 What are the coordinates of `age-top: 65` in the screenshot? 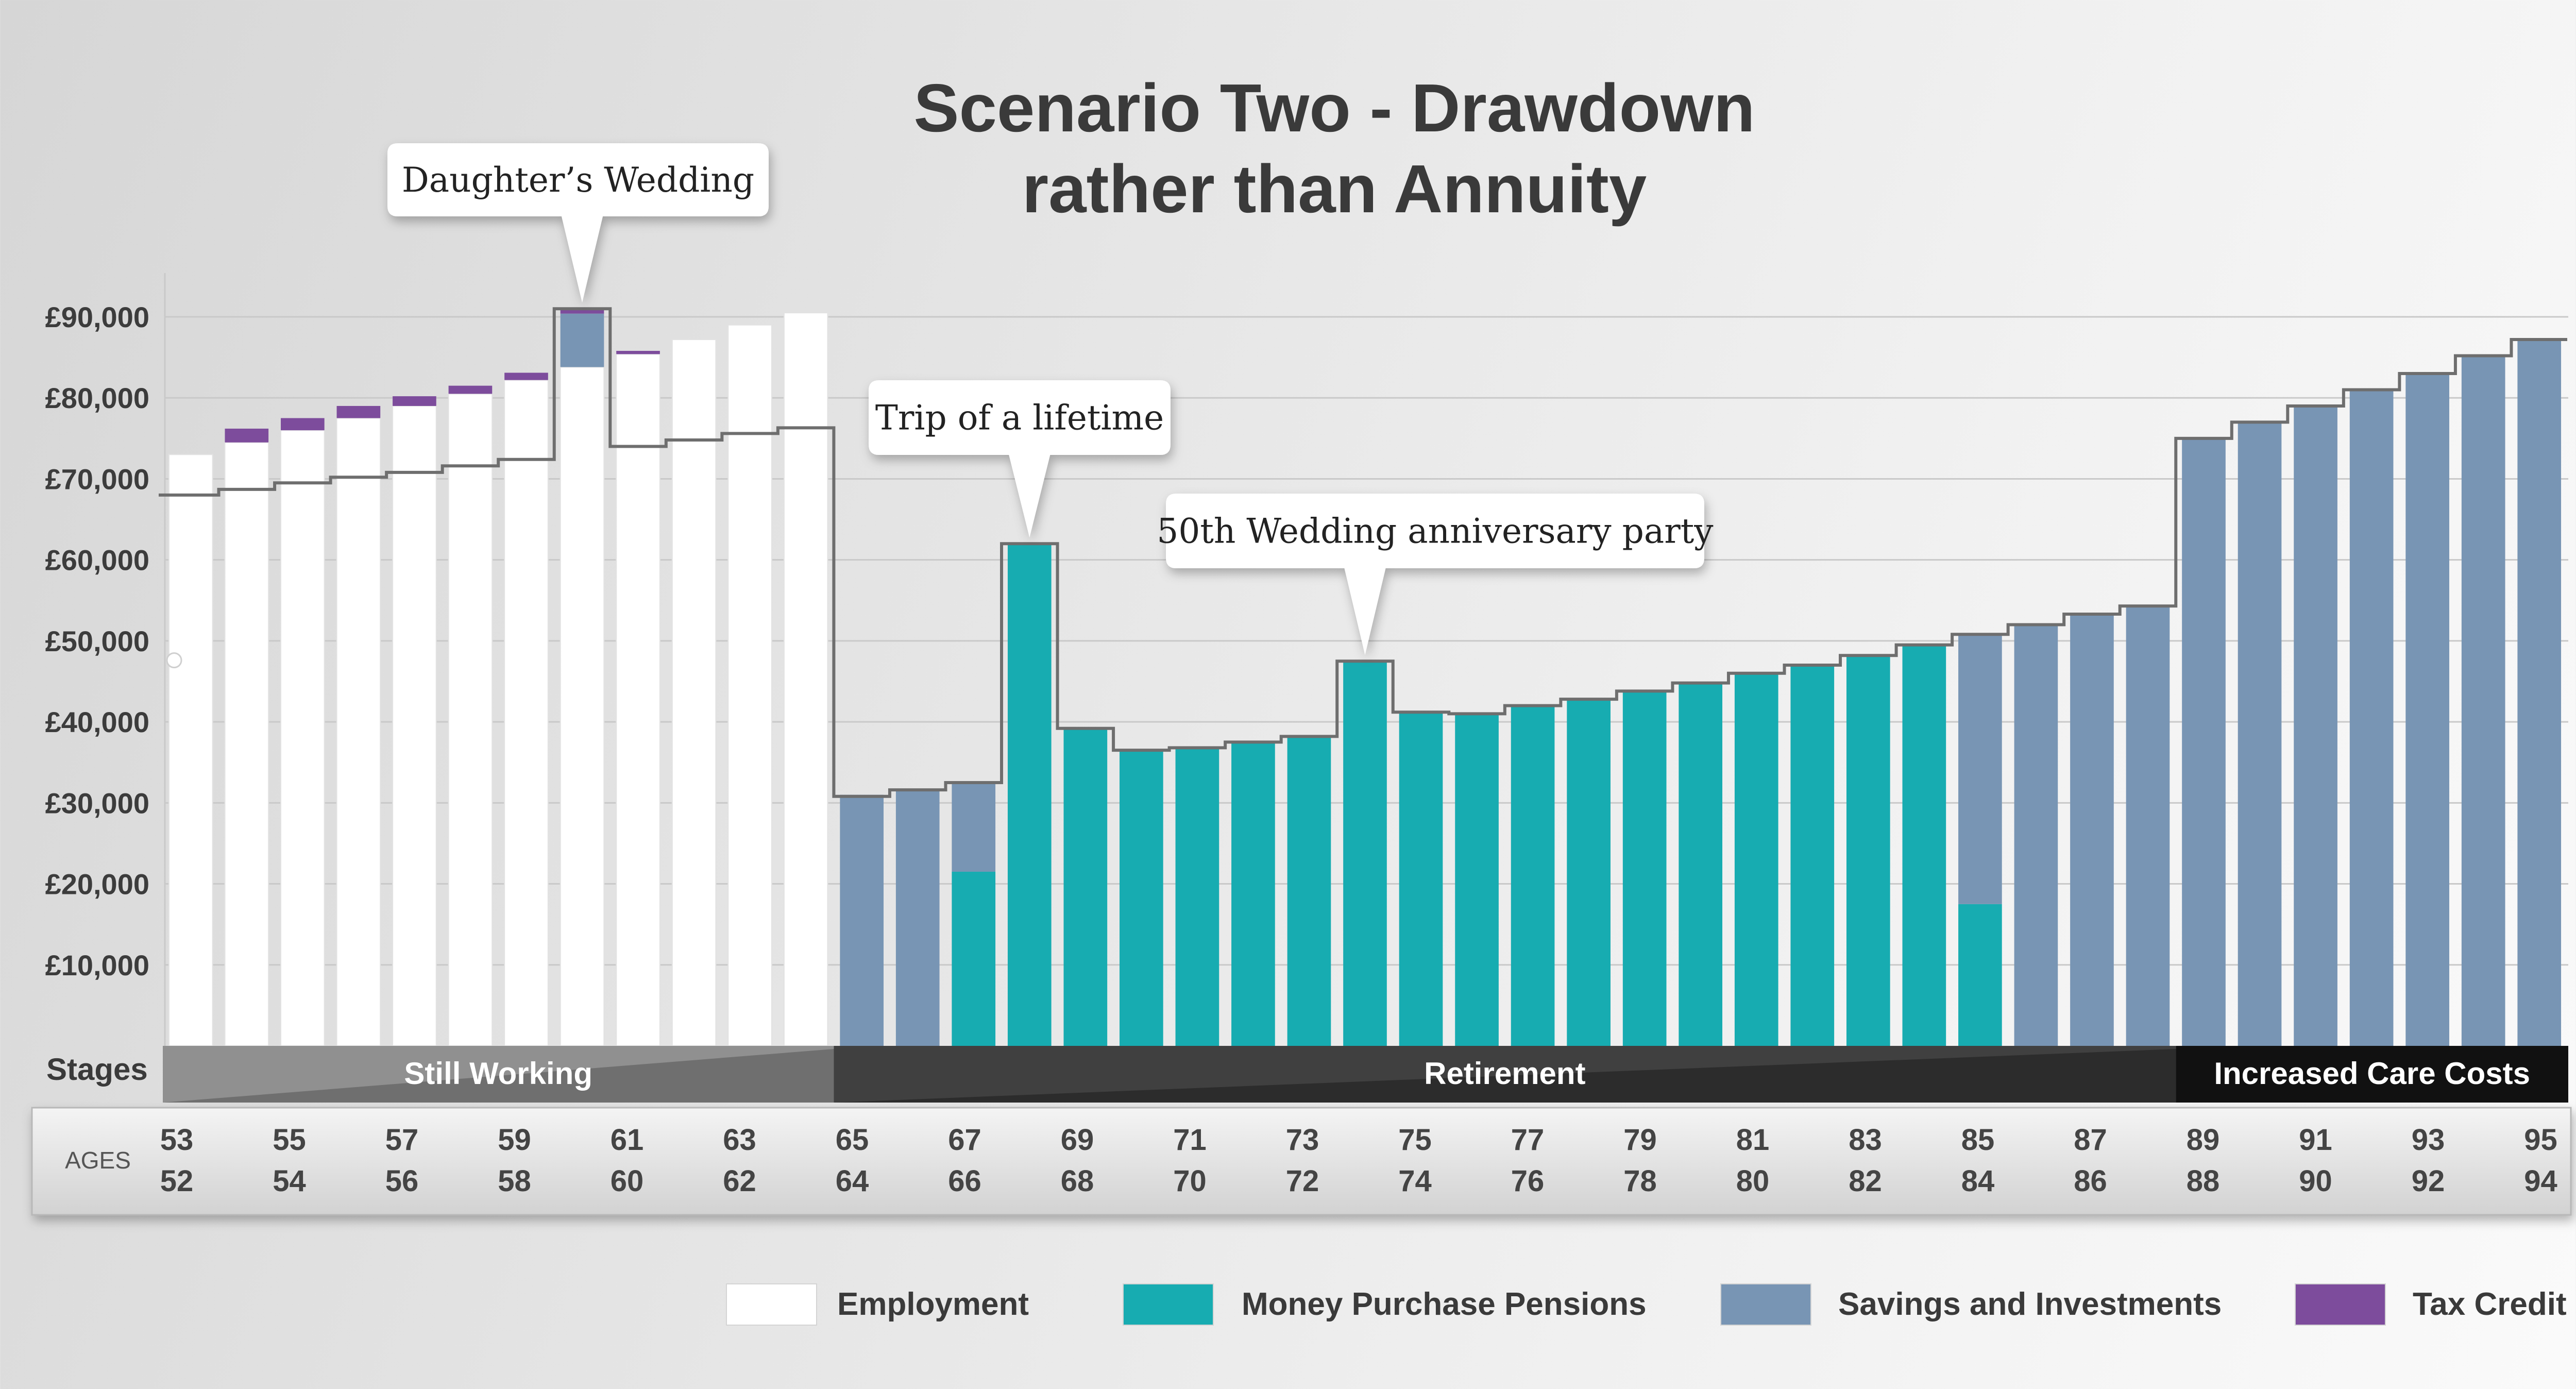 It's located at (852, 1140).